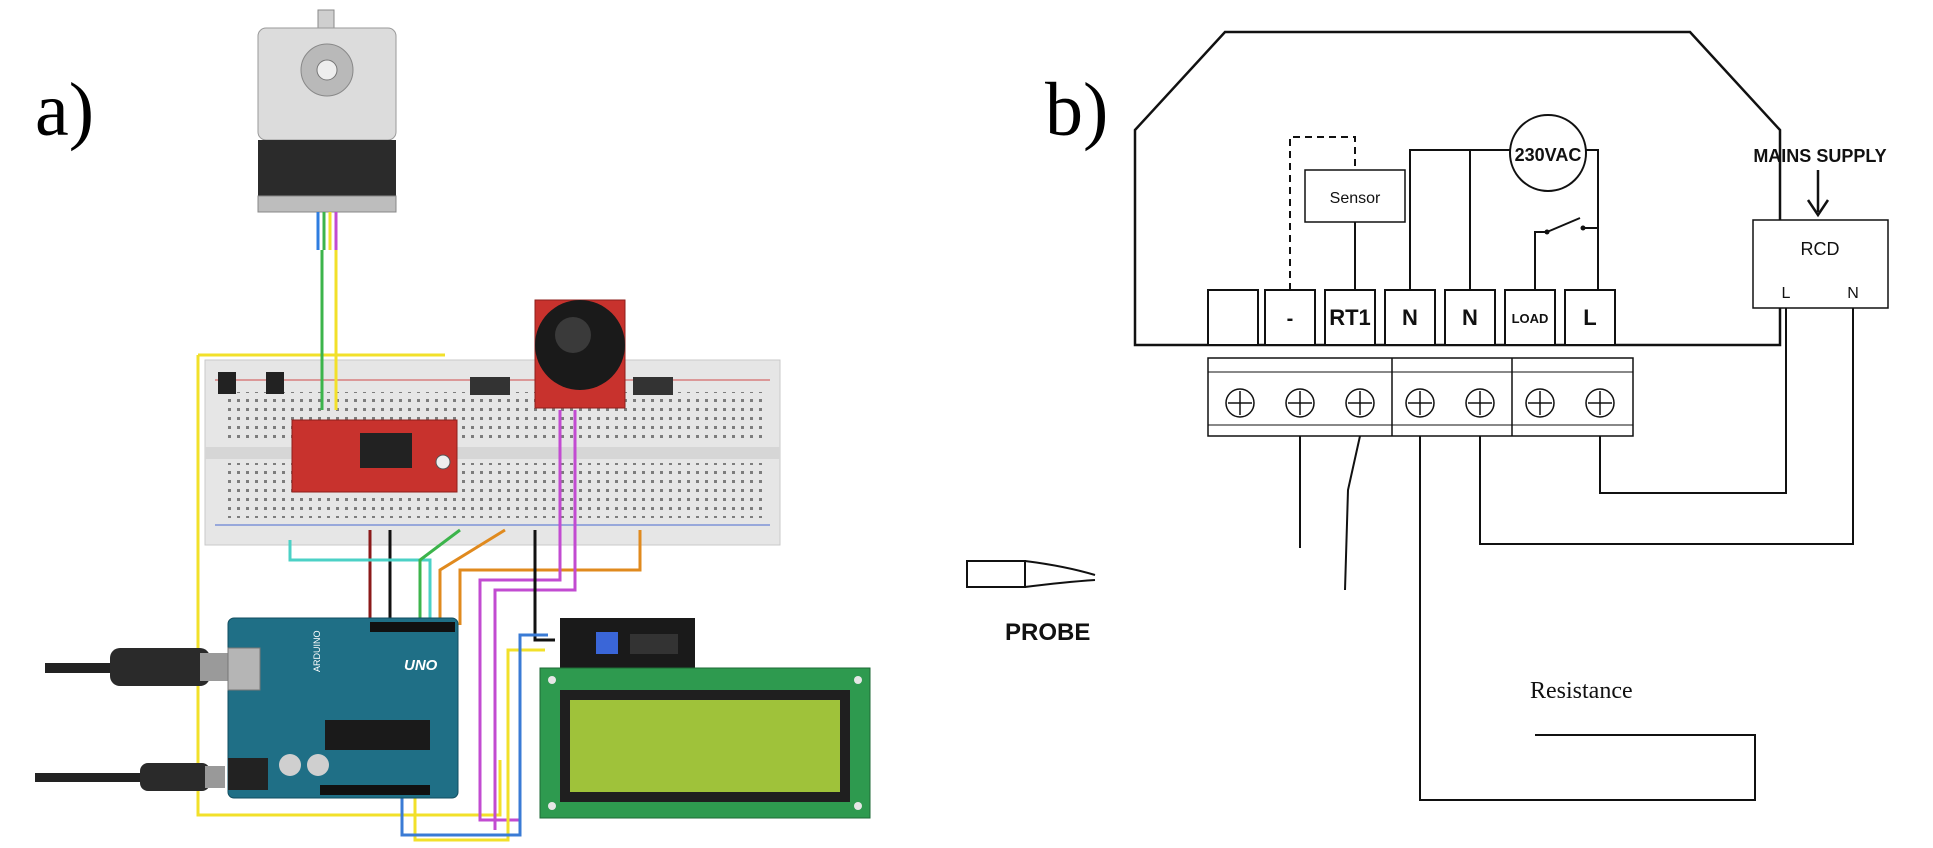 This screenshot has height=848, width=1933. I want to click on thermostat-housing, so click(1457, 188).